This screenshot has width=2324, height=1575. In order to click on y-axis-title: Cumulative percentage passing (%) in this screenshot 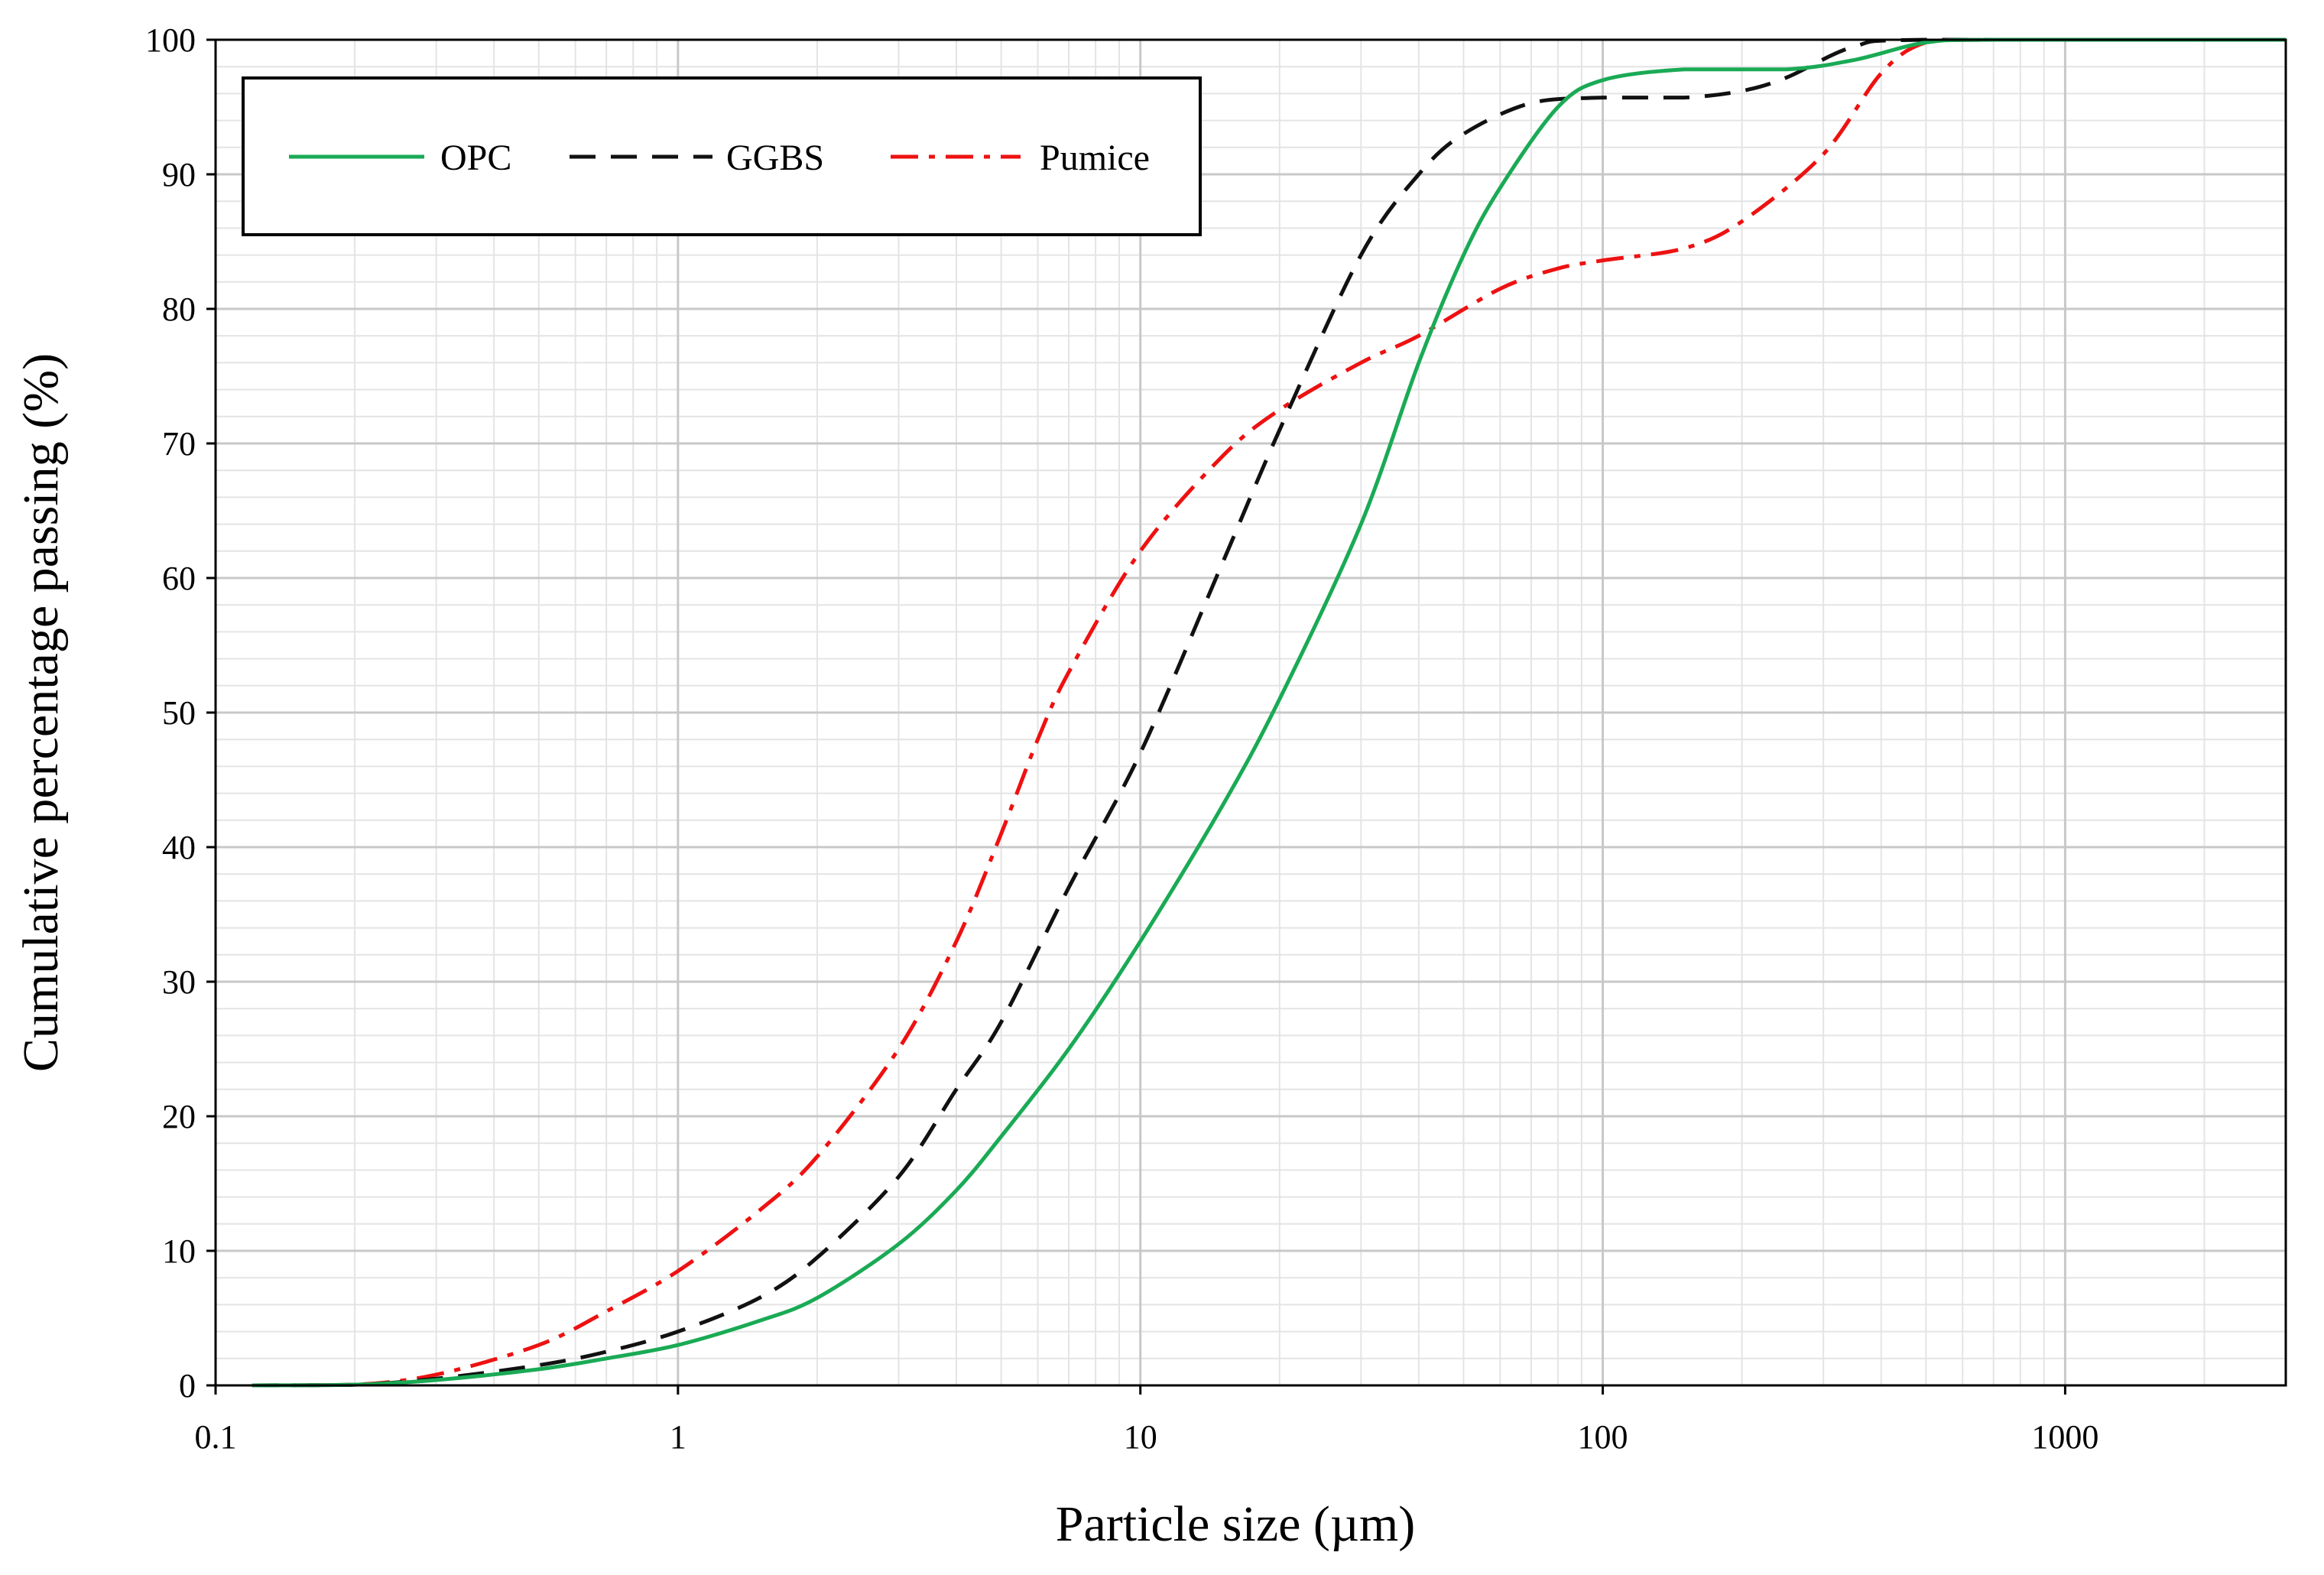, I will do `click(41, 712)`.